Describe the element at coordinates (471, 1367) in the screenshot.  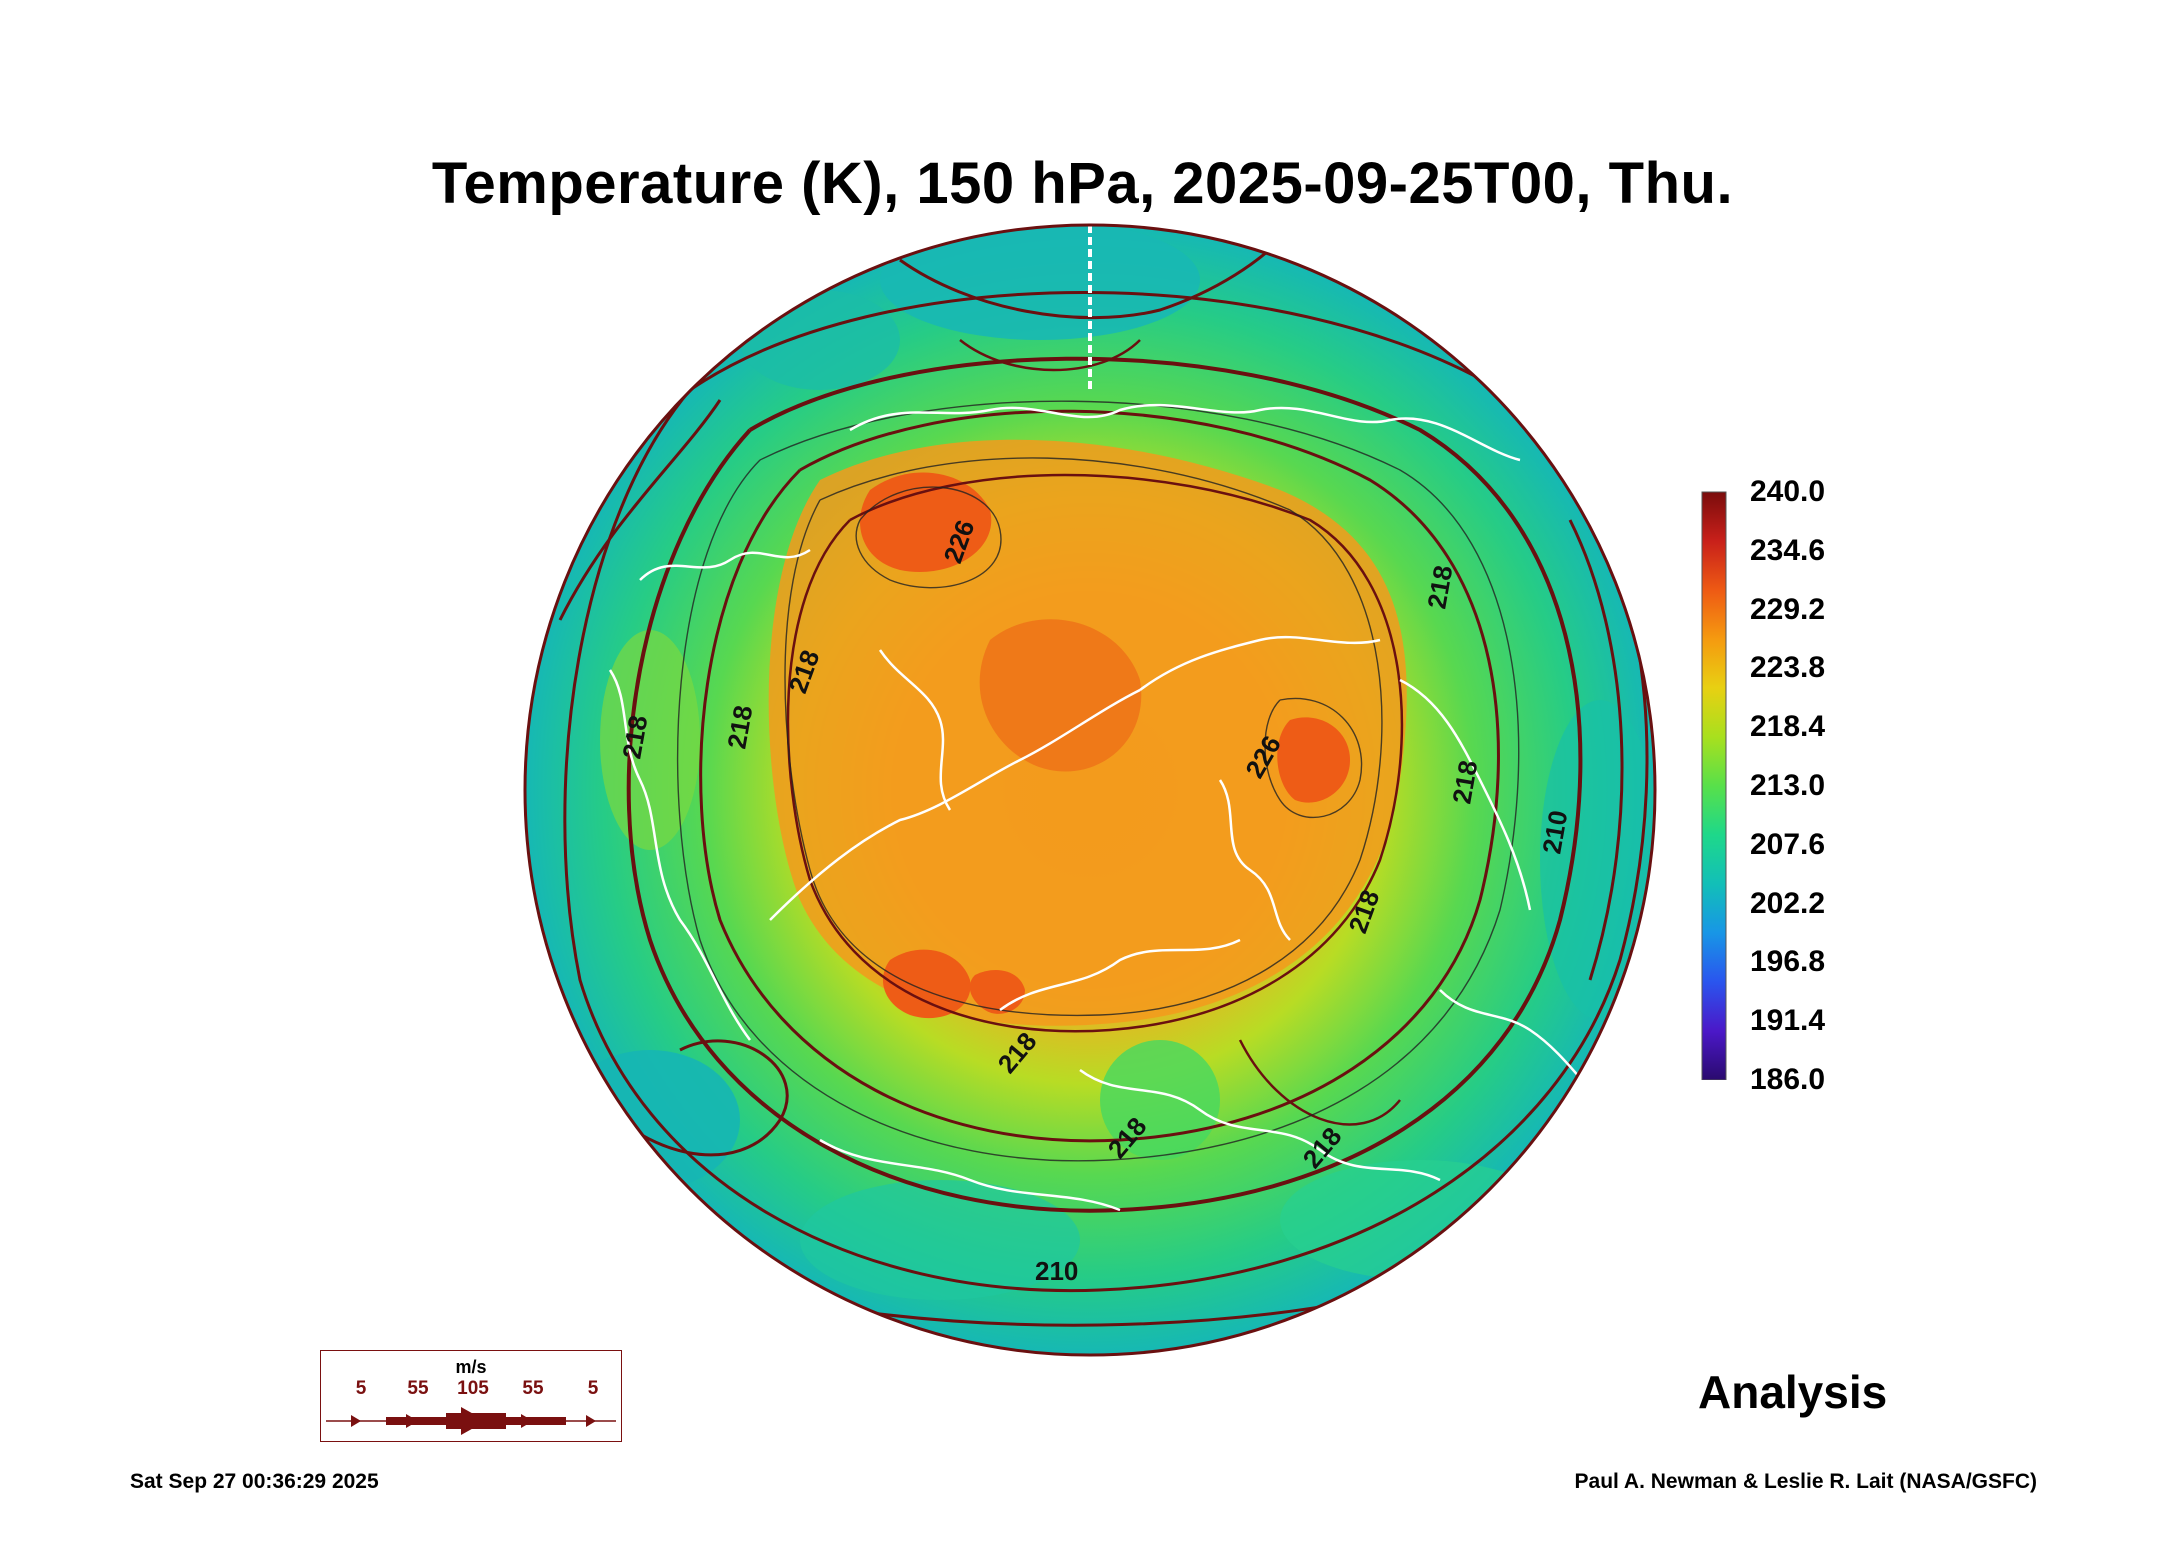
I see `wind-unit-label: m/s` at that location.